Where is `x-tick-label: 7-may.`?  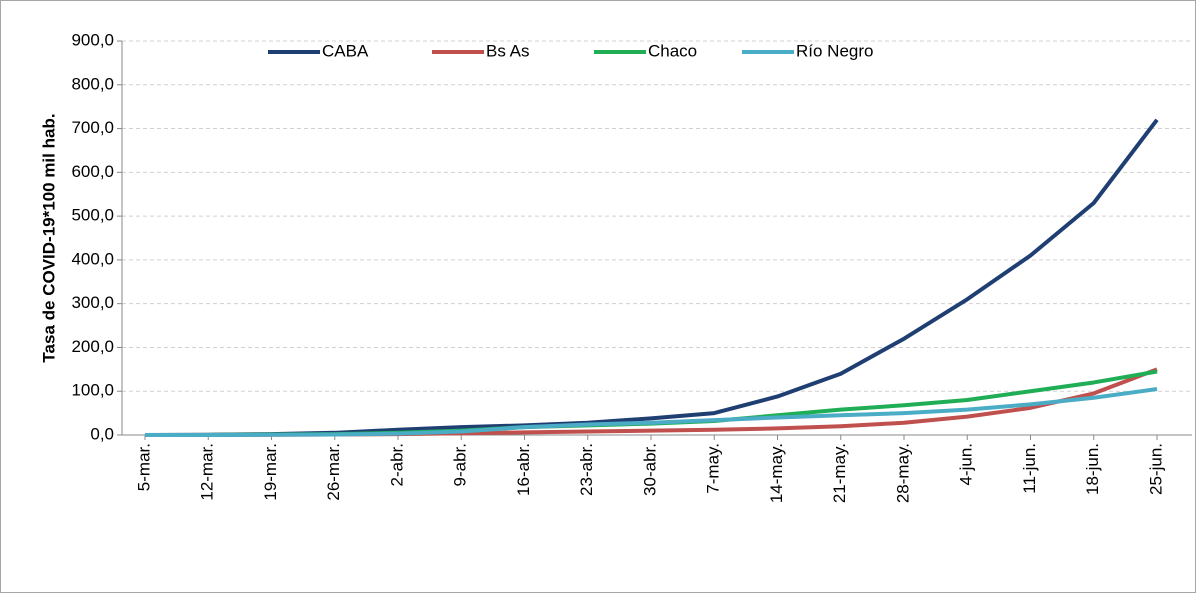
x-tick-label: 7-may. is located at coordinates (713, 468).